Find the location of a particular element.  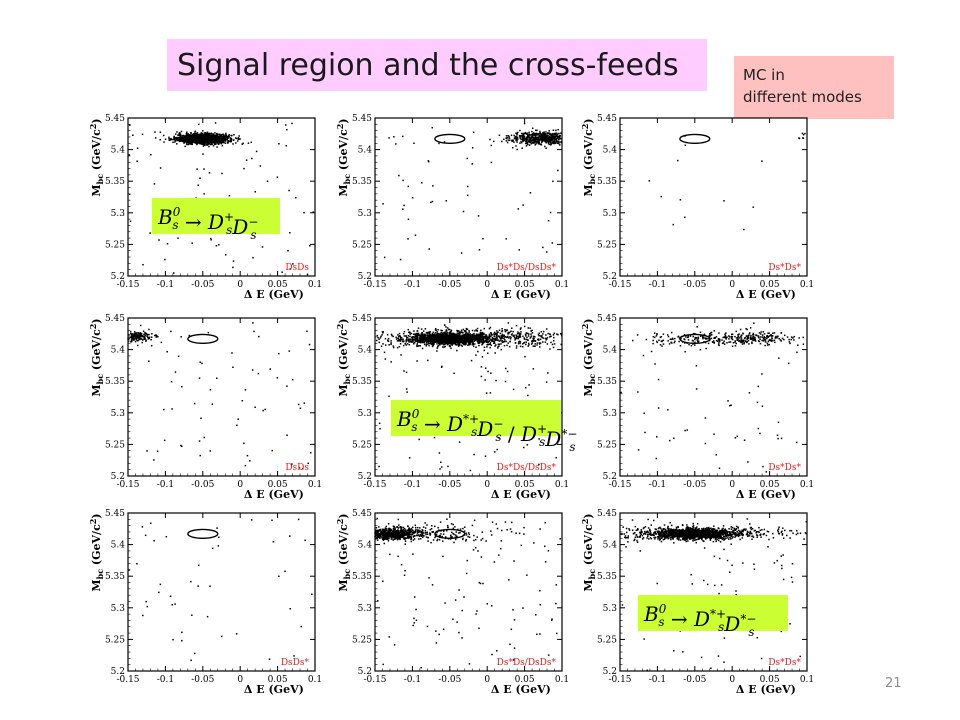

x-tick-label: 0.1 is located at coordinates (807, 285).